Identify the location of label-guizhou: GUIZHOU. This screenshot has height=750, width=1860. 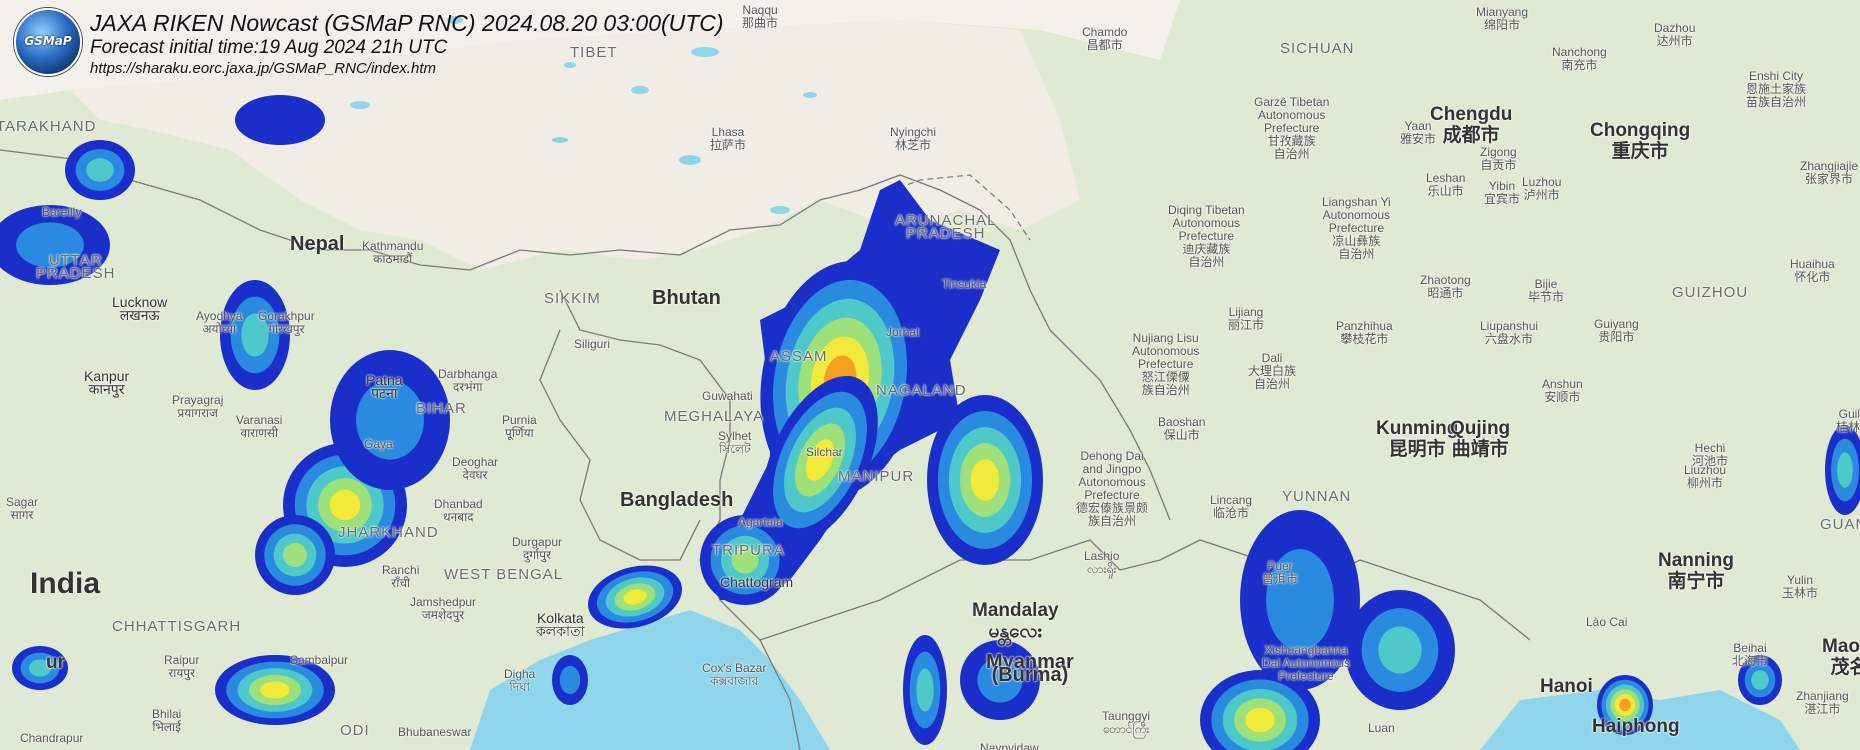
(1710, 292).